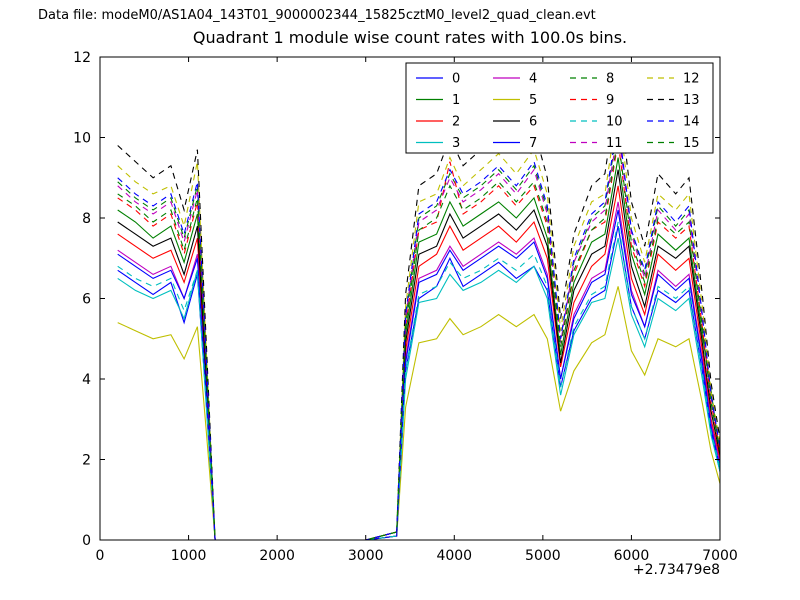 The image size is (800, 600). I want to click on legend-label-8: 8, so click(610, 79).